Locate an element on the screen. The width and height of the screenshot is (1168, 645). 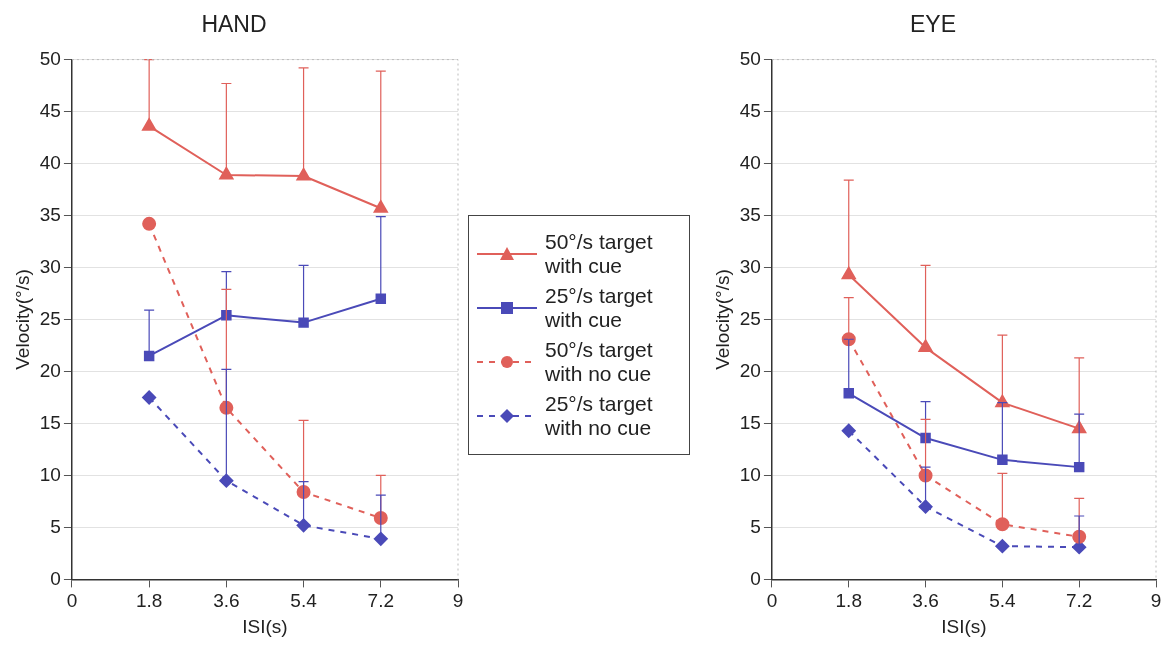
legend-label: 50°/s target with no cue is located at coordinates (599, 362).